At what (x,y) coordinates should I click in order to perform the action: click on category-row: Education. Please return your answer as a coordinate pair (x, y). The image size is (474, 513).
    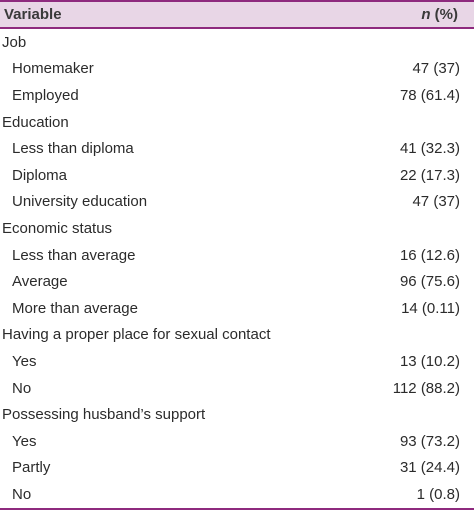
    Looking at the image, I should click on (237, 122).